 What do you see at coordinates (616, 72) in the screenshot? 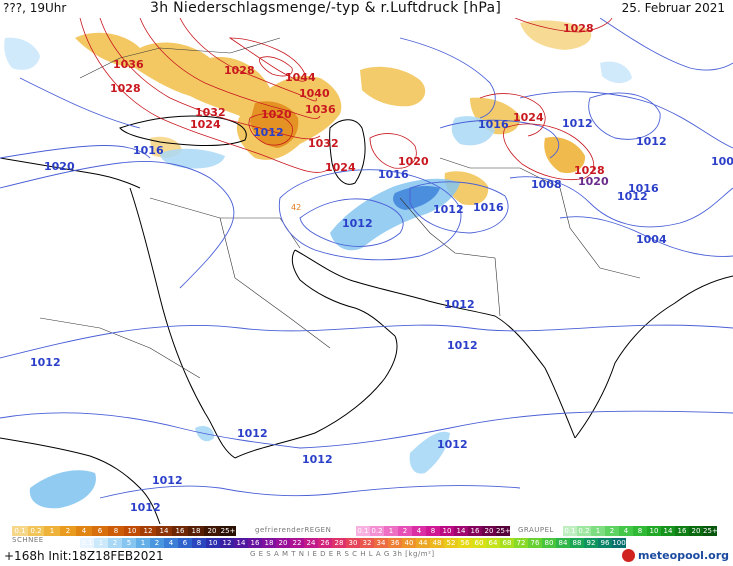
I see `rain-area-central` at bounding box center [616, 72].